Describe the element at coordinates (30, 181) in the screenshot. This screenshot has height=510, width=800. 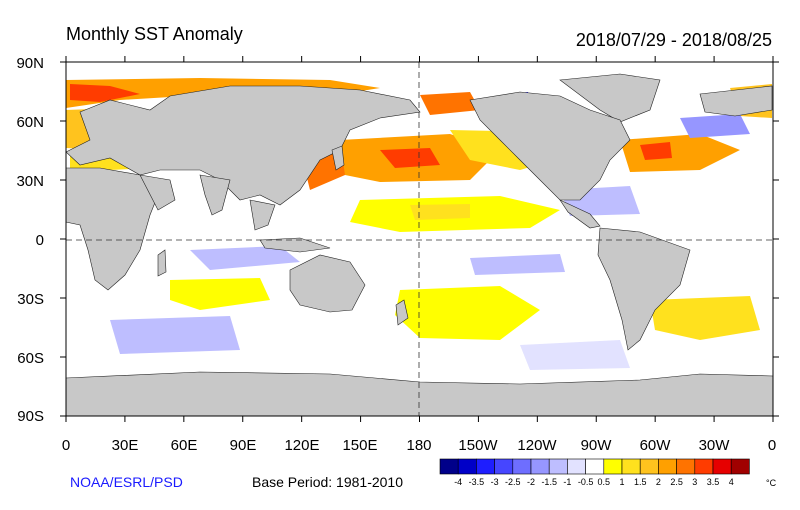
I see `lat-label-30n: 30N` at that location.